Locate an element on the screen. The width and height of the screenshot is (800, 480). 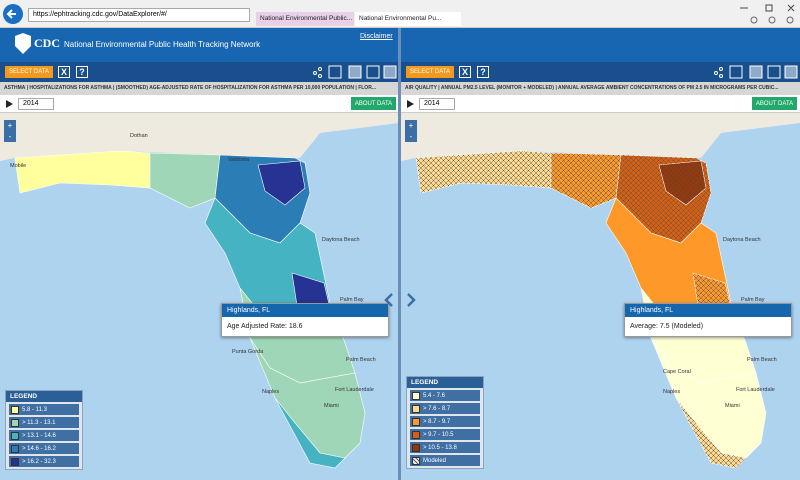
legend-item: 5.8 - 11.3 is located at coordinates (44, 409).